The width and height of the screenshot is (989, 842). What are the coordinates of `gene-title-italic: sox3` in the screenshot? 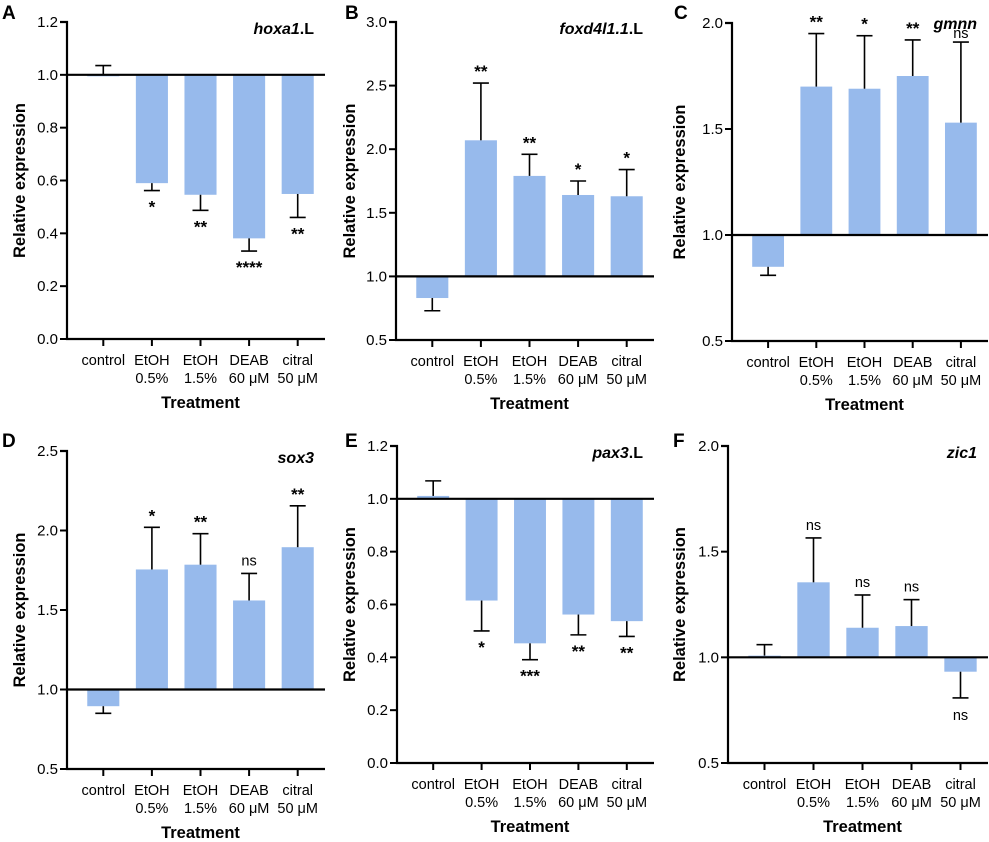 It's located at (296, 458).